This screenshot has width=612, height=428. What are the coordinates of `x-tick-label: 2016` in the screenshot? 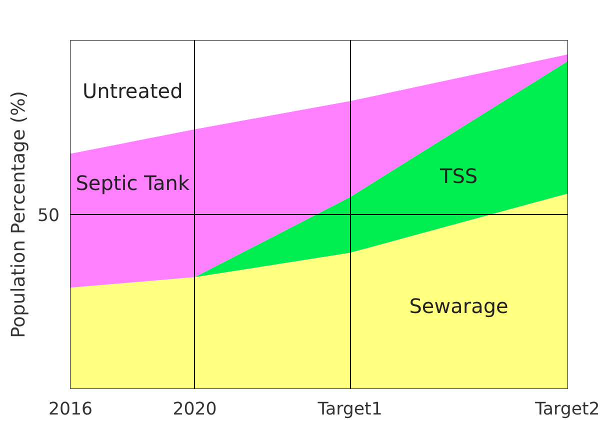 It's located at (70, 410).